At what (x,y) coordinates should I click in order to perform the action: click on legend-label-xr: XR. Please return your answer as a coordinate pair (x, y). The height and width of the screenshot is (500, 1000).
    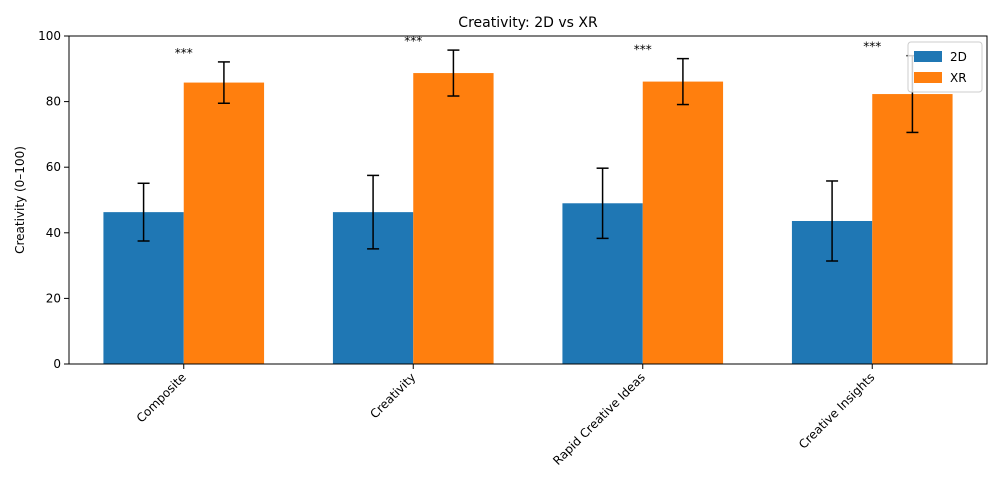
    Looking at the image, I should click on (958, 78).